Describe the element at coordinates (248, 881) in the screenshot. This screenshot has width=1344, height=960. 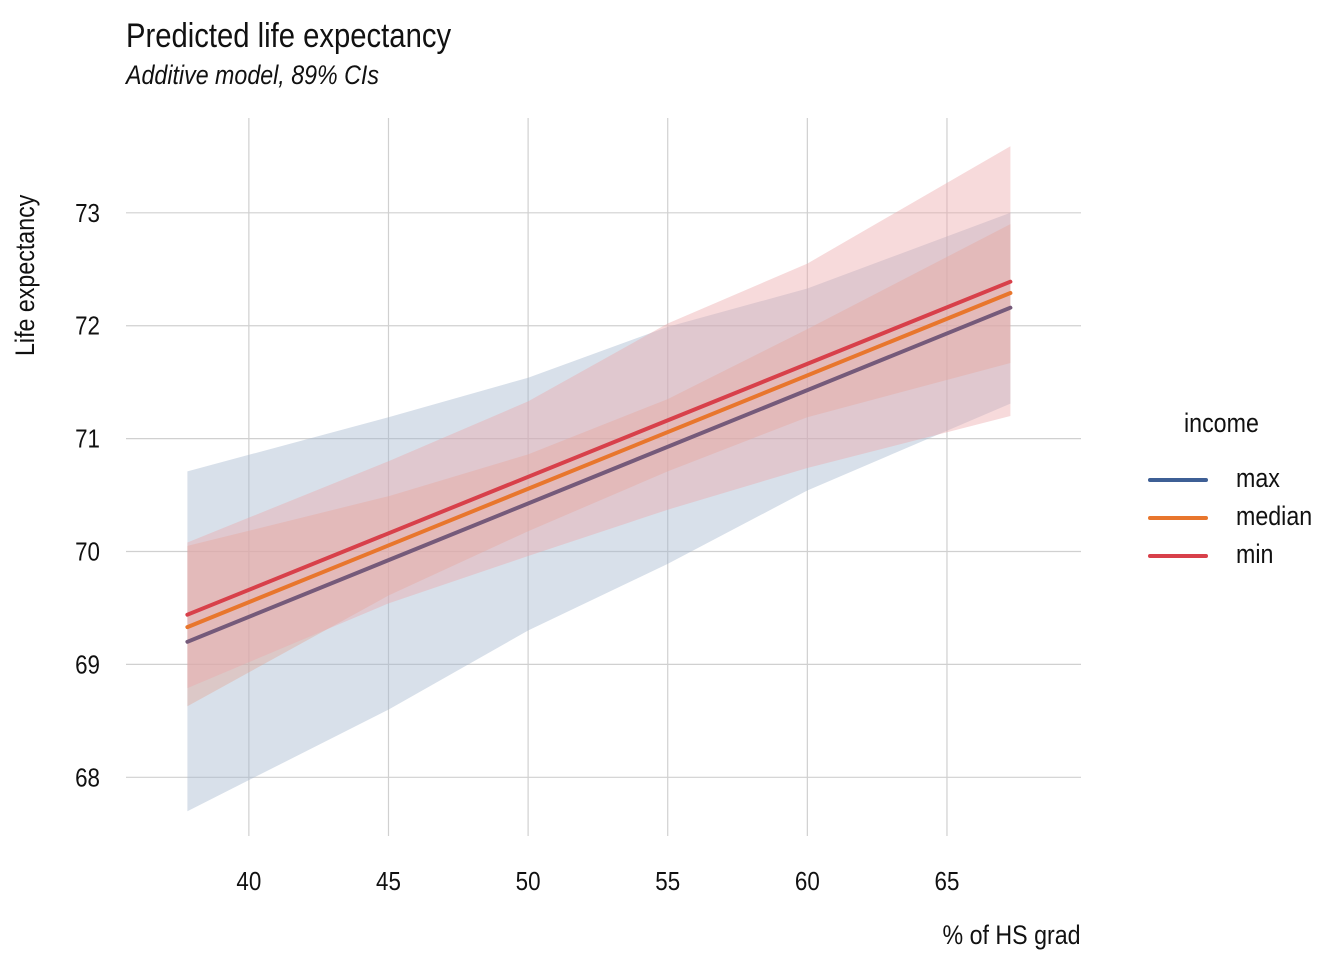
I see `x-tick-40: 40` at that location.